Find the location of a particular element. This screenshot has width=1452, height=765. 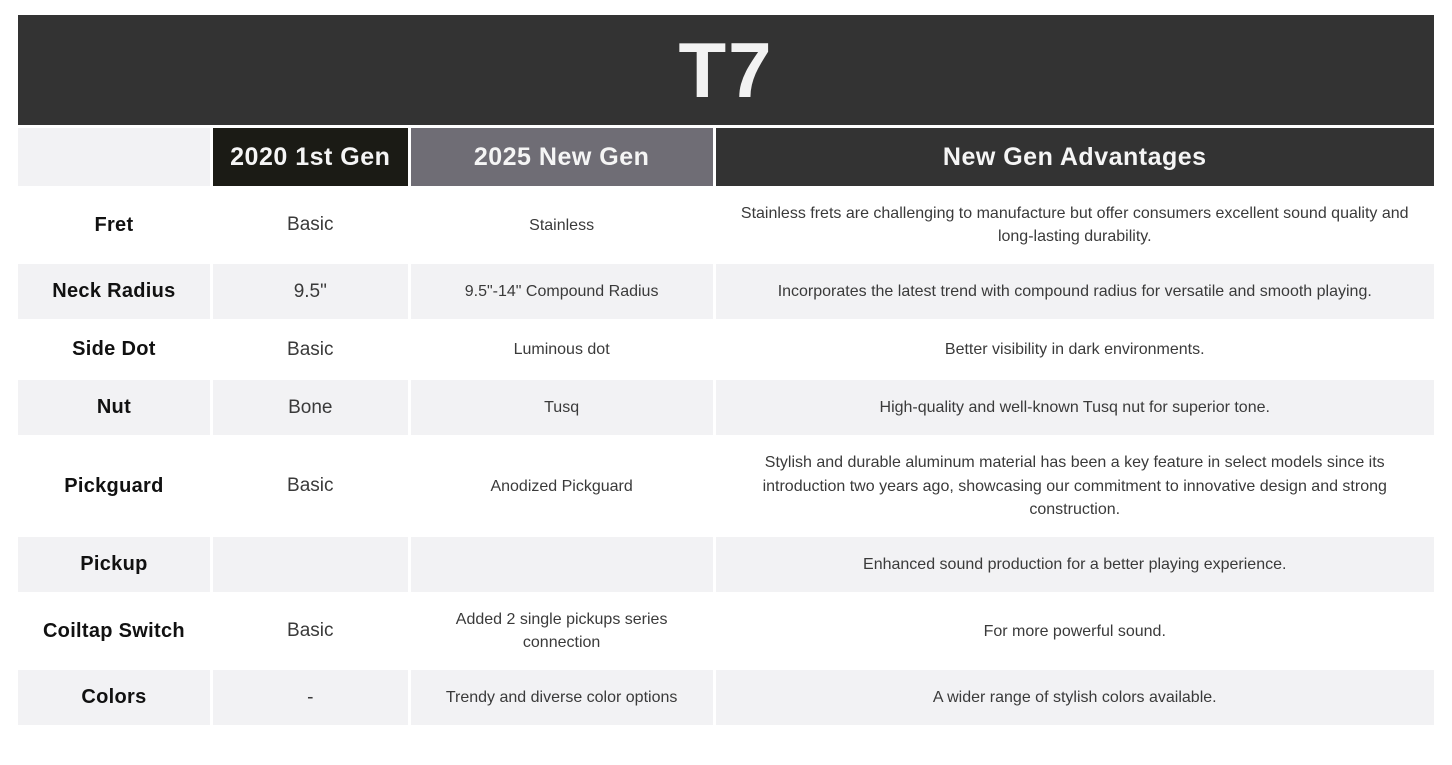

feature-label: Pickguard is located at coordinates (114, 486).